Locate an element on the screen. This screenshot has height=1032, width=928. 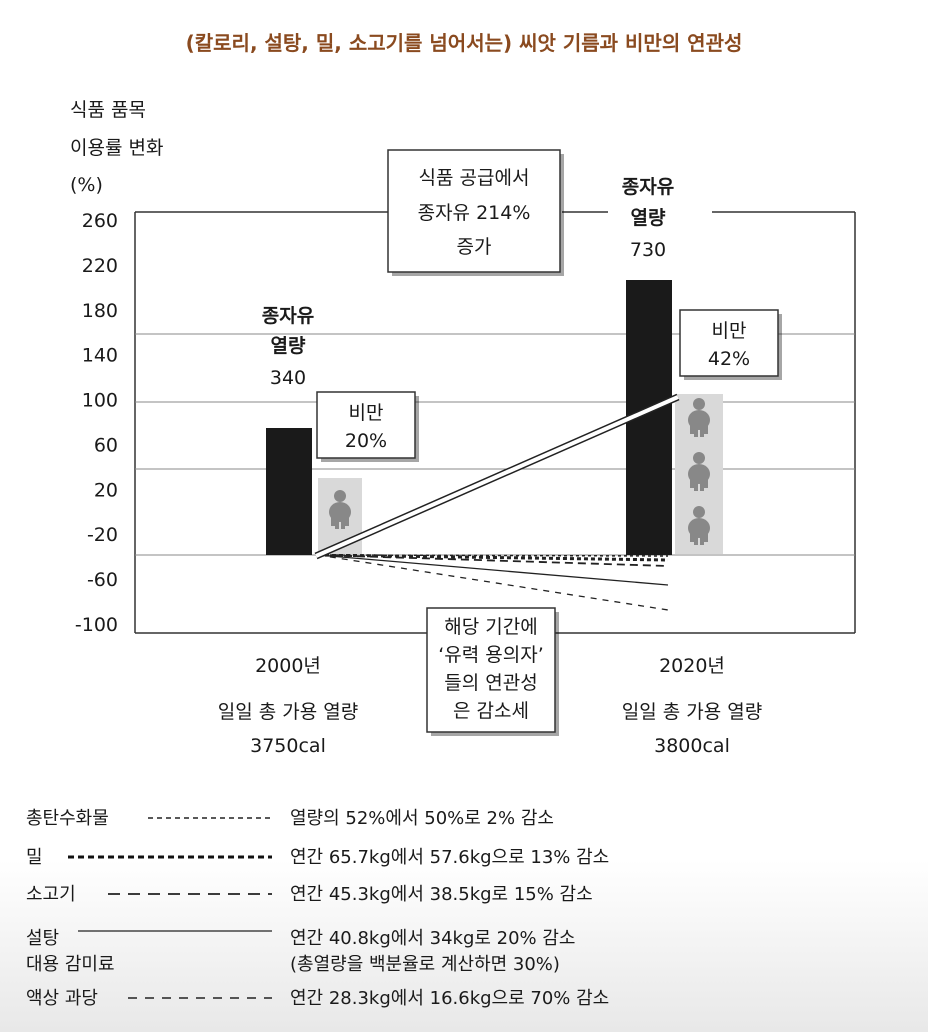
bar-label-2020-line2: 열량 is located at coordinates (648, 218).